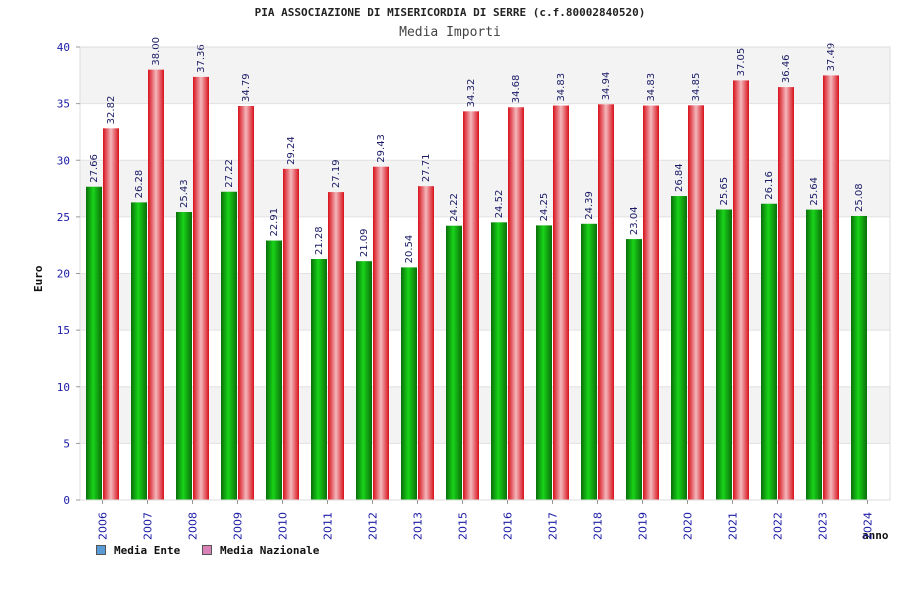 The width and height of the screenshot is (900, 600). I want to click on x-tick-label: 2007, so click(148, 526).